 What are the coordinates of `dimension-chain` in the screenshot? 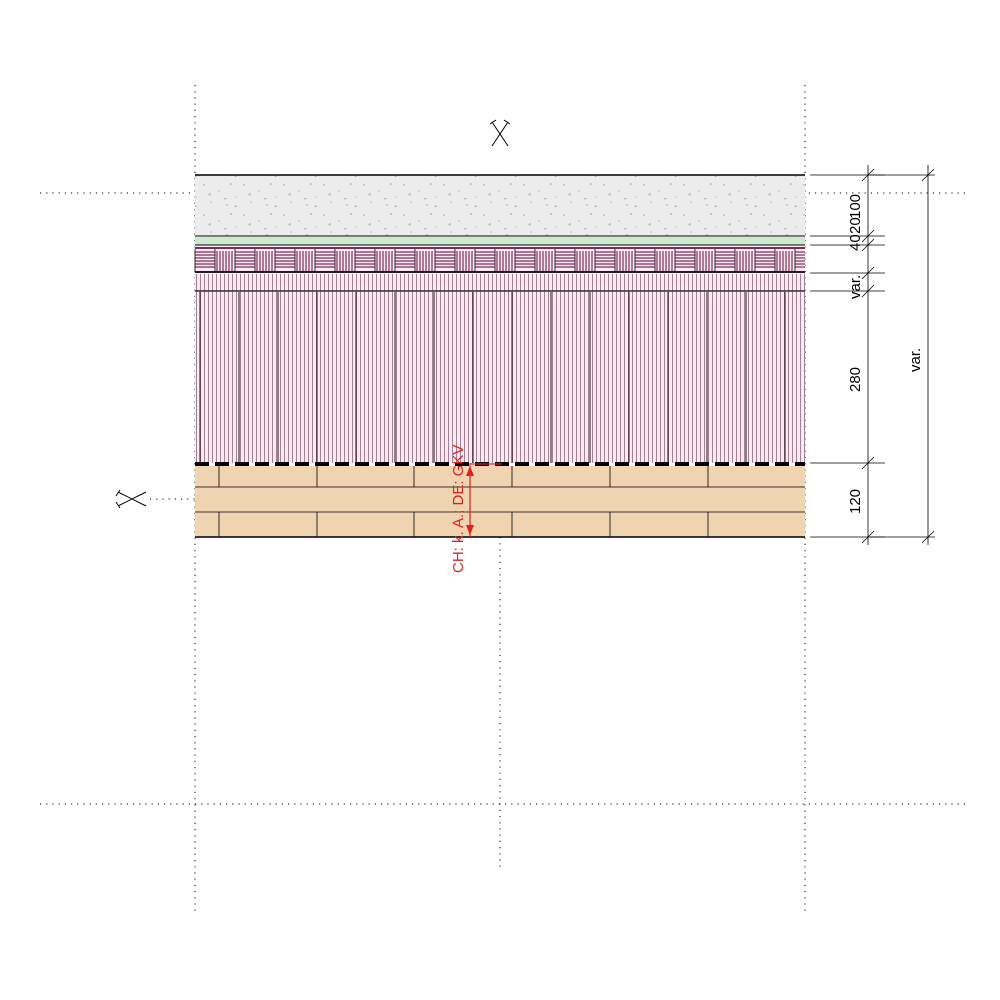 It's located at (872, 355).